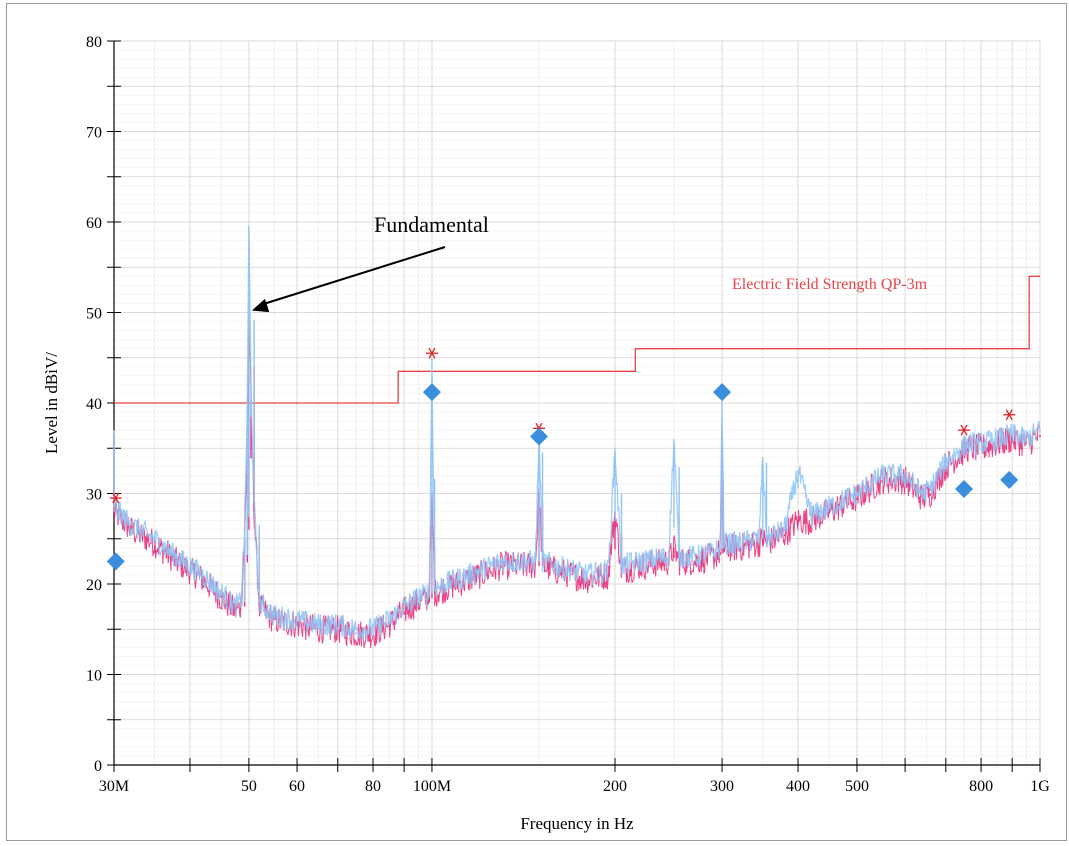 The width and height of the screenshot is (1069, 846). I want to click on x-tick-label: 300, so click(722, 786).